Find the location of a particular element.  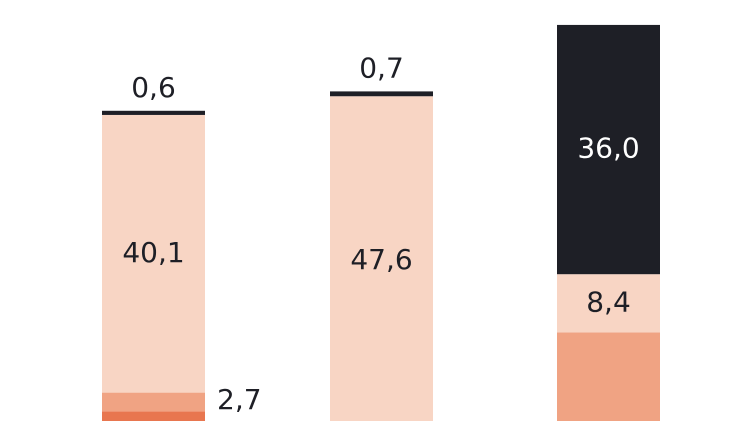

value-label: 36,0 is located at coordinates (608, 148).